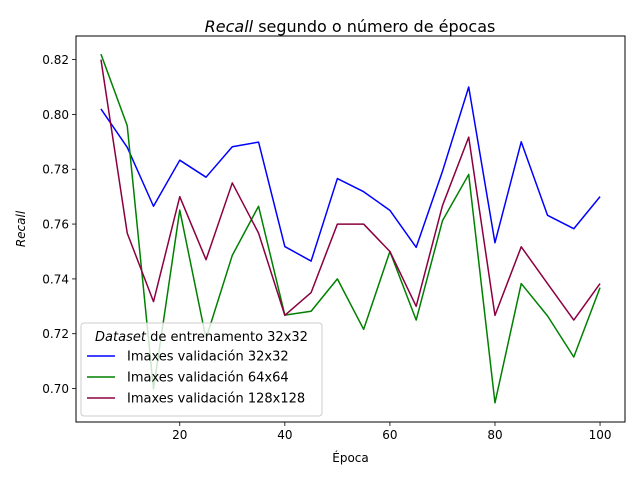 This screenshot has width=640, height=480. What do you see at coordinates (494, 435) in the screenshot?
I see `x-tick-label: 80` at bounding box center [494, 435].